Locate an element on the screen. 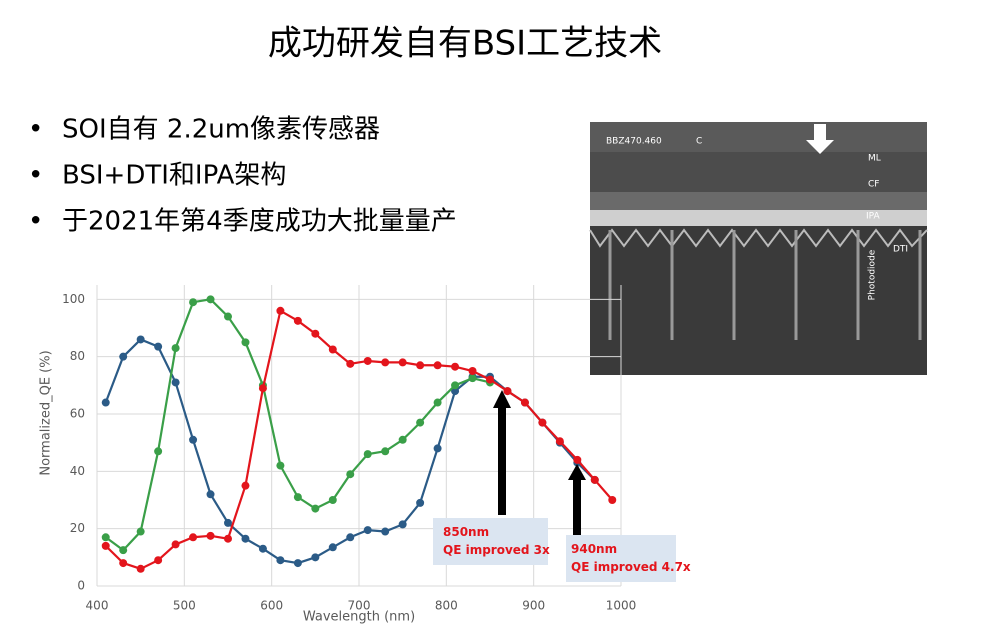 This screenshot has height=633, width=1000. y-tick-label: 80 is located at coordinates (77, 356).